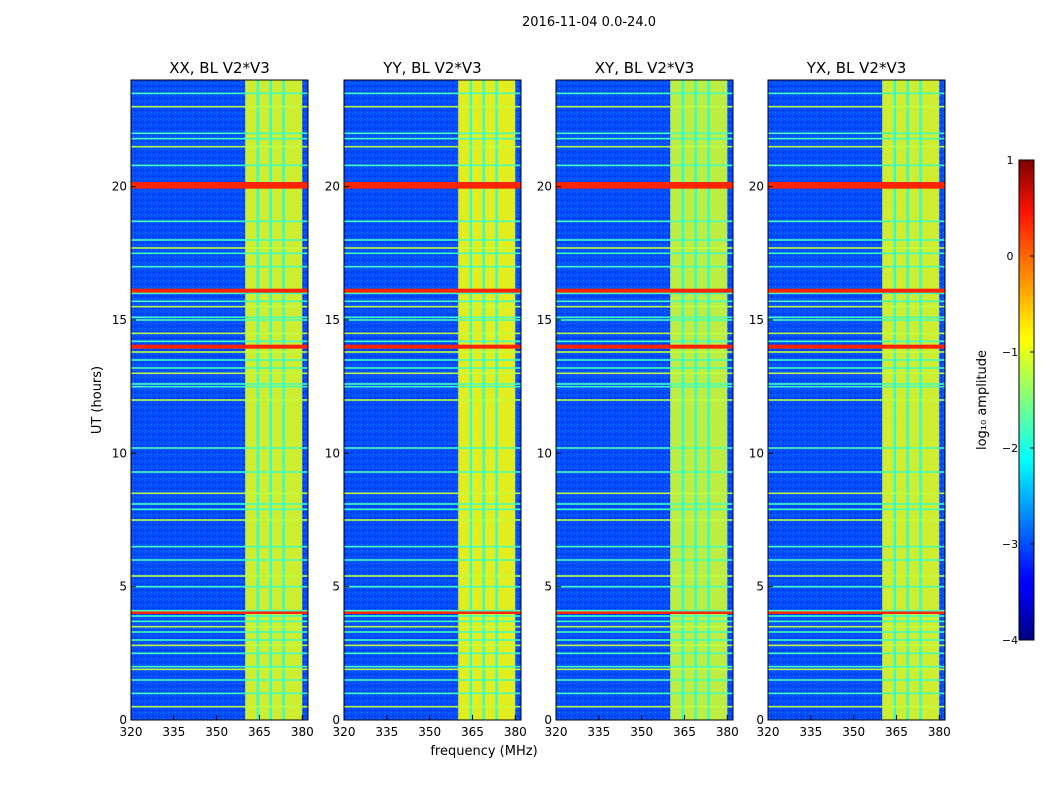 Image resolution: width=1050 pixels, height=804 pixels. What do you see at coordinates (1010, 256) in the screenshot?
I see `colorbar-tick-label: 0` at bounding box center [1010, 256].